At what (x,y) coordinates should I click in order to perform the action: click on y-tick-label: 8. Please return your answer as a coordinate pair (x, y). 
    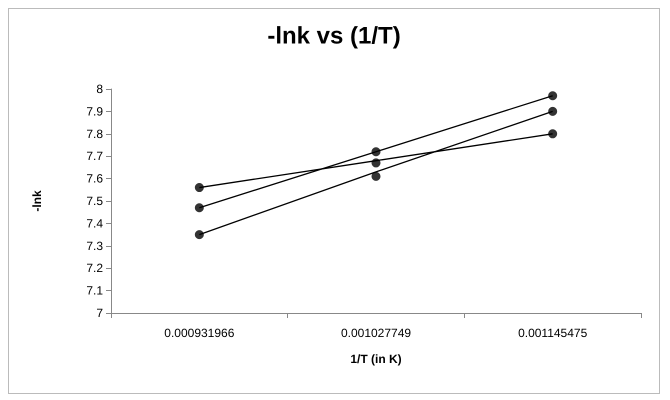
    Looking at the image, I should click on (100, 89).